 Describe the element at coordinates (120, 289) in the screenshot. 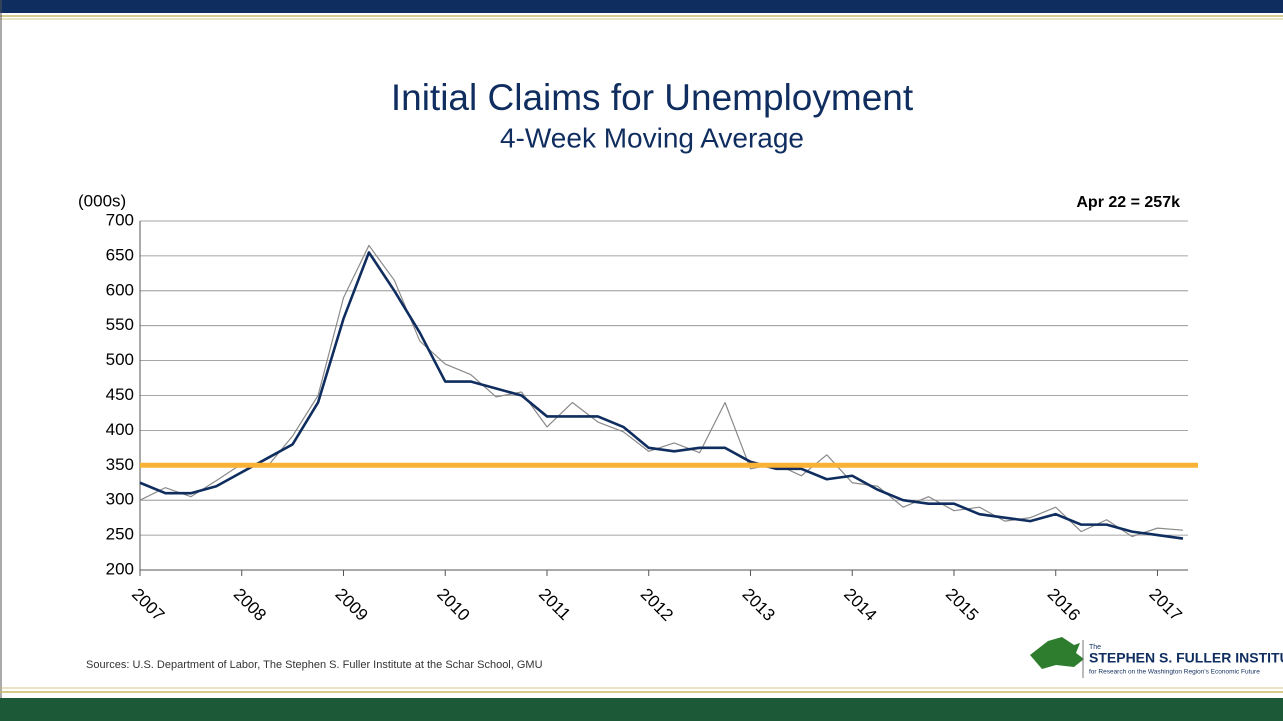

I see `y-tick-label: 600` at that location.